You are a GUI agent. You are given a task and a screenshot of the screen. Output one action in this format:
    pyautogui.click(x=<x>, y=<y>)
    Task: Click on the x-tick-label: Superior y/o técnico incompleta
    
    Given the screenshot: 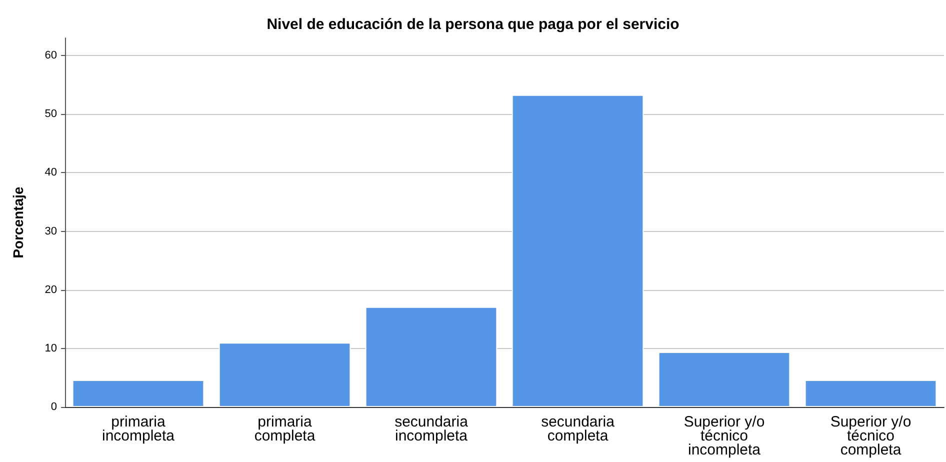 What is the action you would take?
    pyautogui.click(x=724, y=436)
    